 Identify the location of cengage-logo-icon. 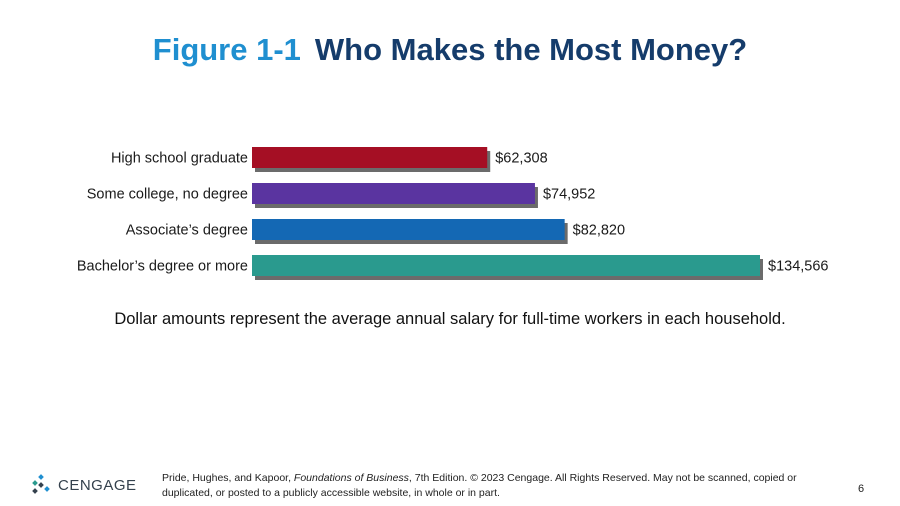
(41, 484).